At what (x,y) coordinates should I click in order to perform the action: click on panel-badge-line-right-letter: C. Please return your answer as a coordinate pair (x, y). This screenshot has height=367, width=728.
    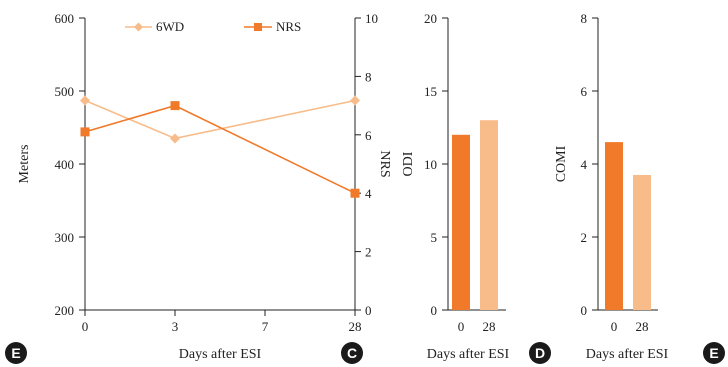
    Looking at the image, I should click on (352, 353).